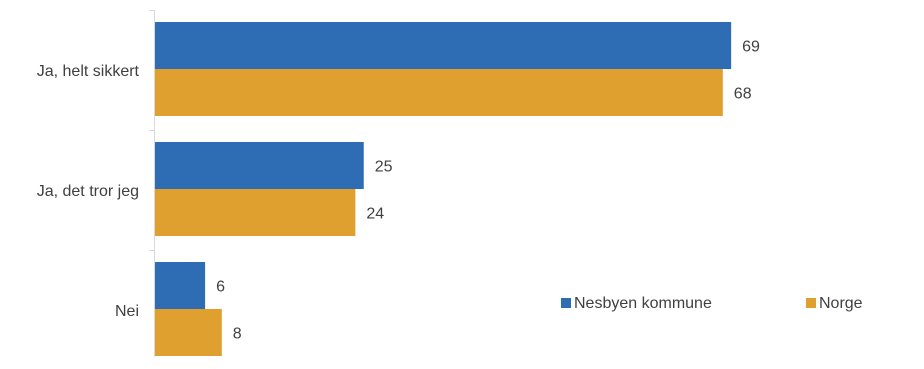 Image resolution: width=924 pixels, height=369 pixels. I want to click on legend-label: Nesbyen kommune, so click(643, 303).